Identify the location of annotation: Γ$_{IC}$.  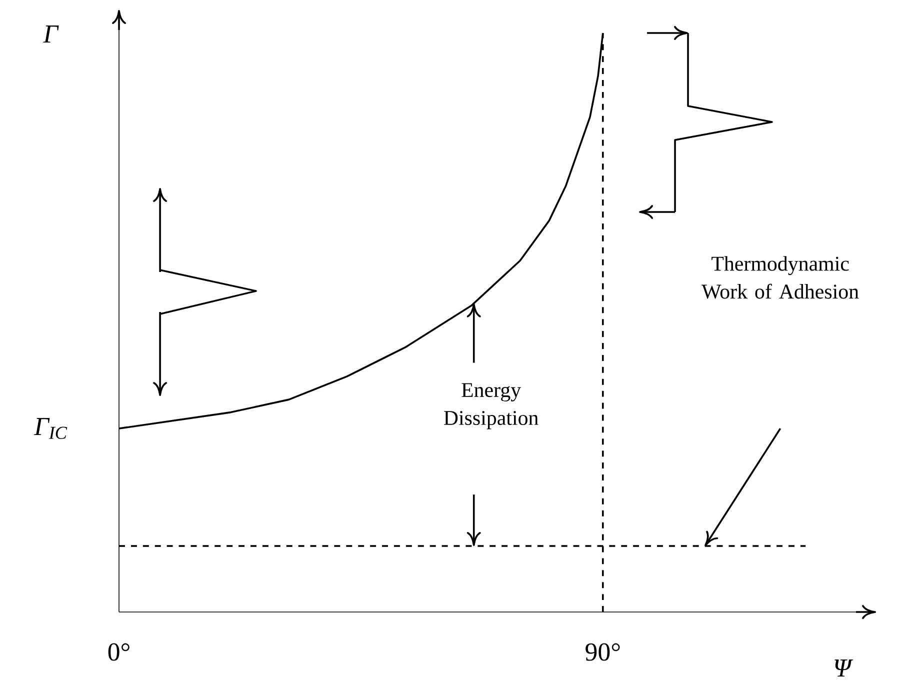
(51, 428).